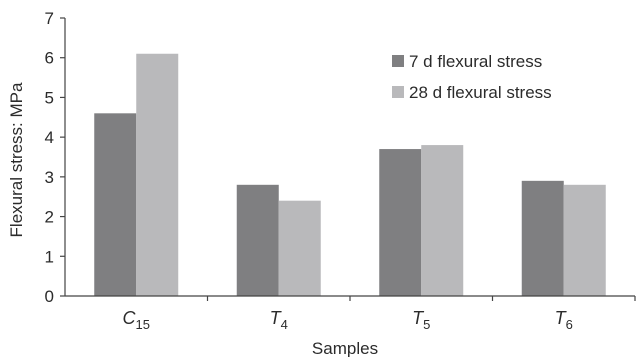 This screenshot has height=357, width=643. What do you see at coordinates (564, 320) in the screenshot?
I see `x-tick-label: T6` at bounding box center [564, 320].